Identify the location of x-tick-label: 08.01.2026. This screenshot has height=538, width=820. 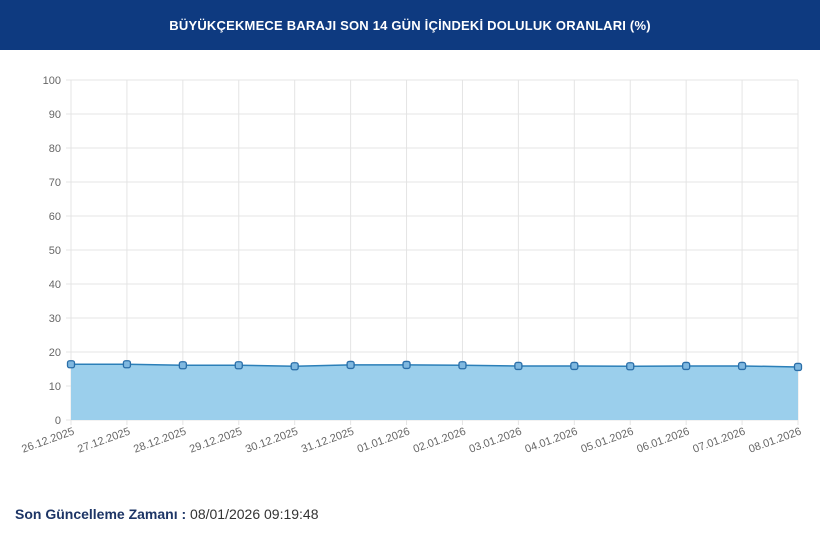
(775, 441).